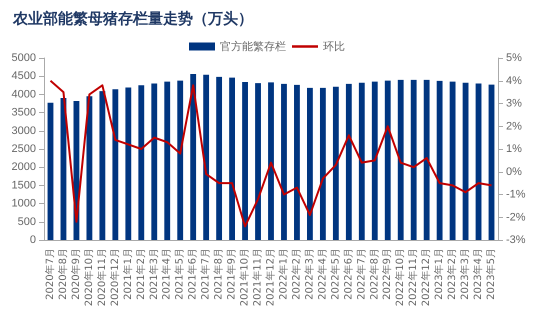 Image resolution: width=534 pixels, height=326 pixels. Describe the element at coordinates (413, 277) in the screenshot. I see `x-tick-label: 2022年11月` at that location.